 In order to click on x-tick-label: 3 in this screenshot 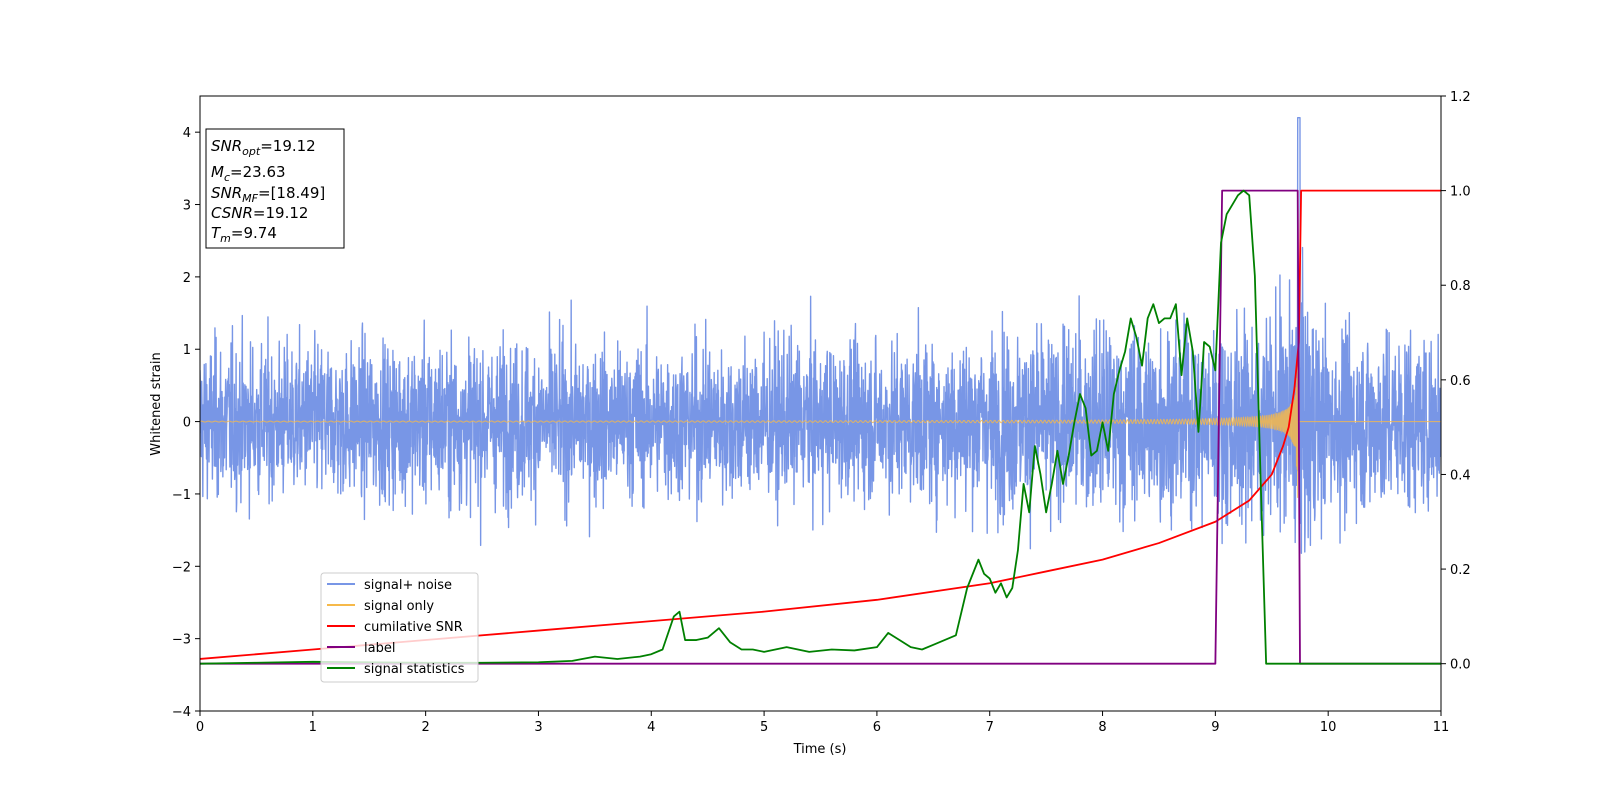, I will do `click(538, 727)`.